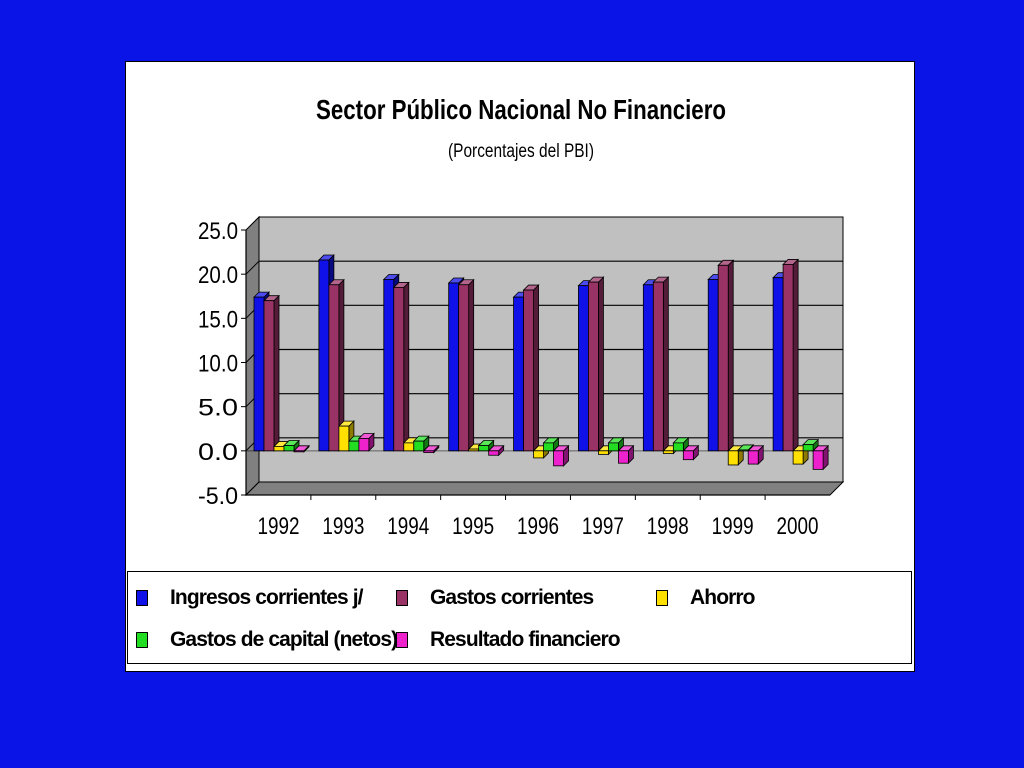  I want to click on x-tick-label: 1996, so click(538, 526).